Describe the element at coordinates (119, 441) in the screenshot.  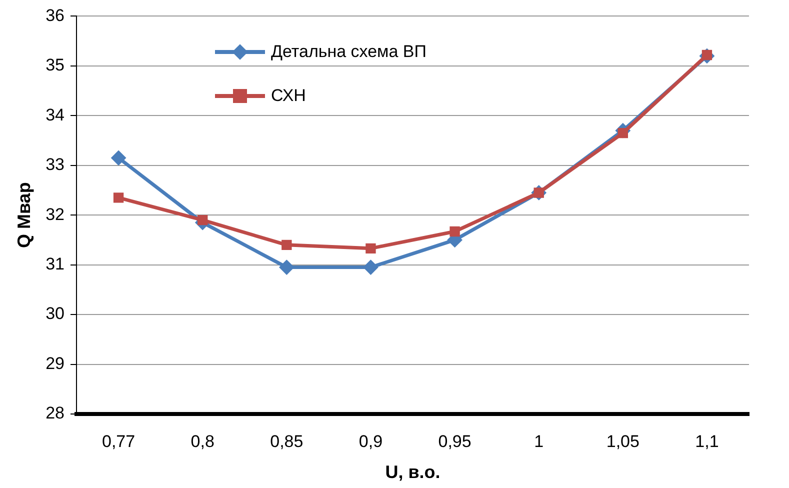
I see `x-tick-label: 0,77` at that location.